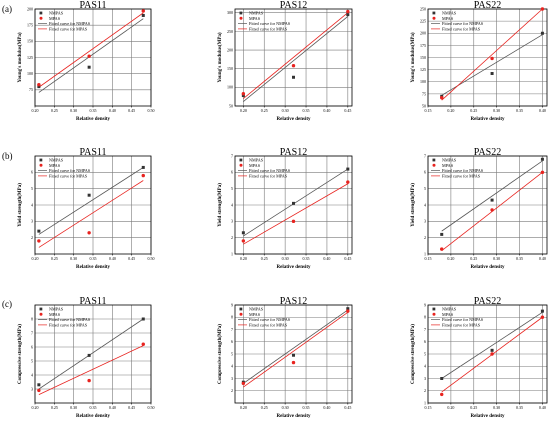 The image size is (550, 438). Describe the element at coordinates (293, 5) in the screenshot. I see `chart-title: PAS12` at that location.